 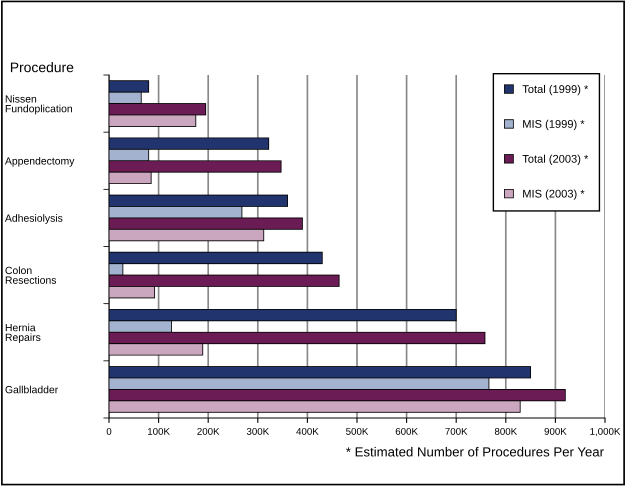 What do you see at coordinates (553, 194) in the screenshot?
I see `legend-label: MIS (2003) *` at bounding box center [553, 194].